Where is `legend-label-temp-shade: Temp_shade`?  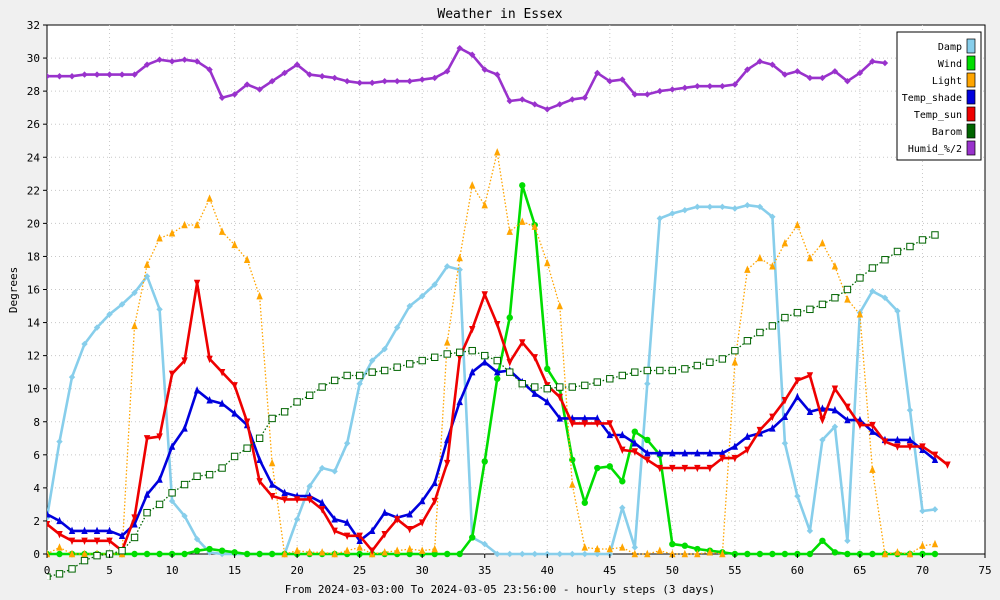 legend-label-temp-shade: Temp_shade is located at coordinates (932, 98).